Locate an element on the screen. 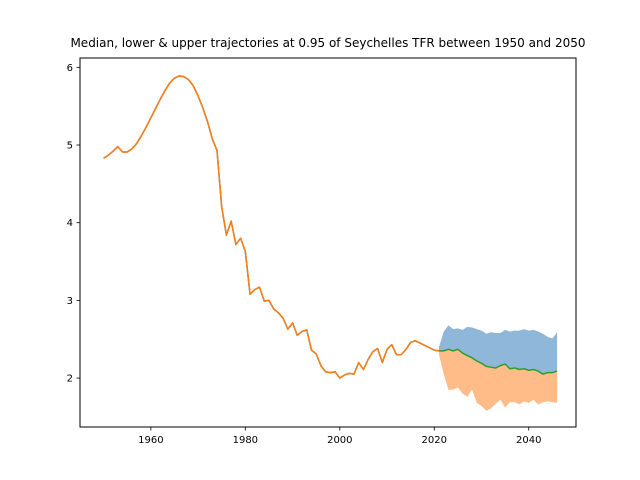 Image resolution: width=640 pixels, height=480 pixels. x-tick-label: 1980 is located at coordinates (245, 440).